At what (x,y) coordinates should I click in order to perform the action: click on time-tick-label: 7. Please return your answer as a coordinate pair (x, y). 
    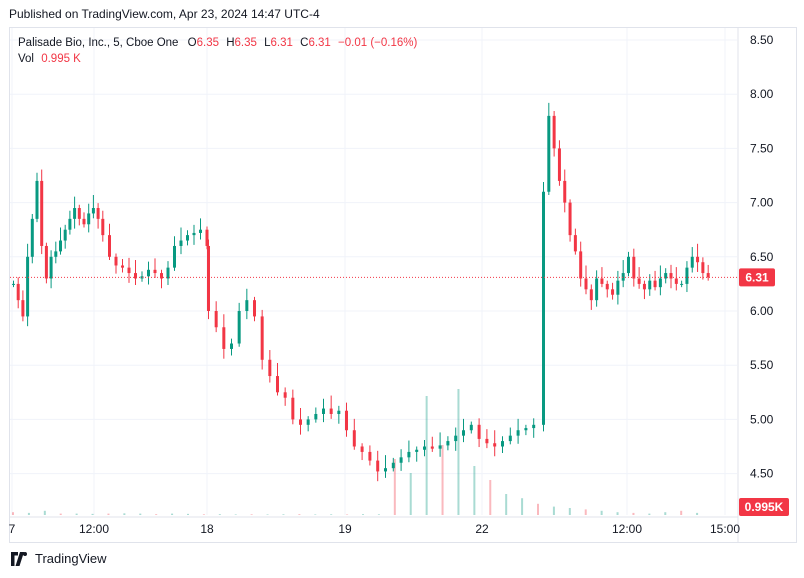
    Looking at the image, I should click on (12, 529).